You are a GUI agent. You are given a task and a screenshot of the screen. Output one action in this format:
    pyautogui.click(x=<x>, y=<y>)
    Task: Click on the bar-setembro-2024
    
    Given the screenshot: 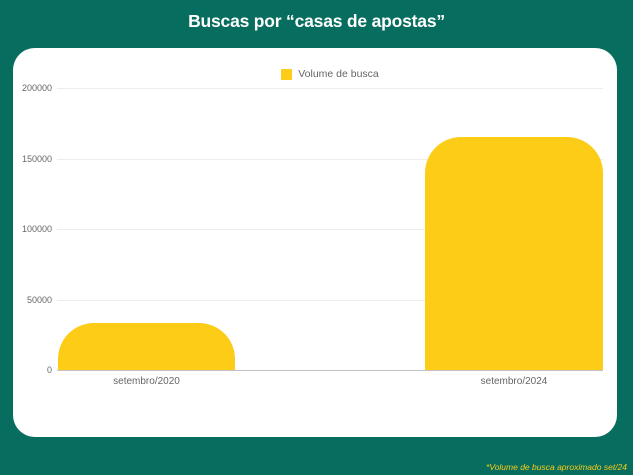 What is the action you would take?
    pyautogui.click(x=514, y=253)
    